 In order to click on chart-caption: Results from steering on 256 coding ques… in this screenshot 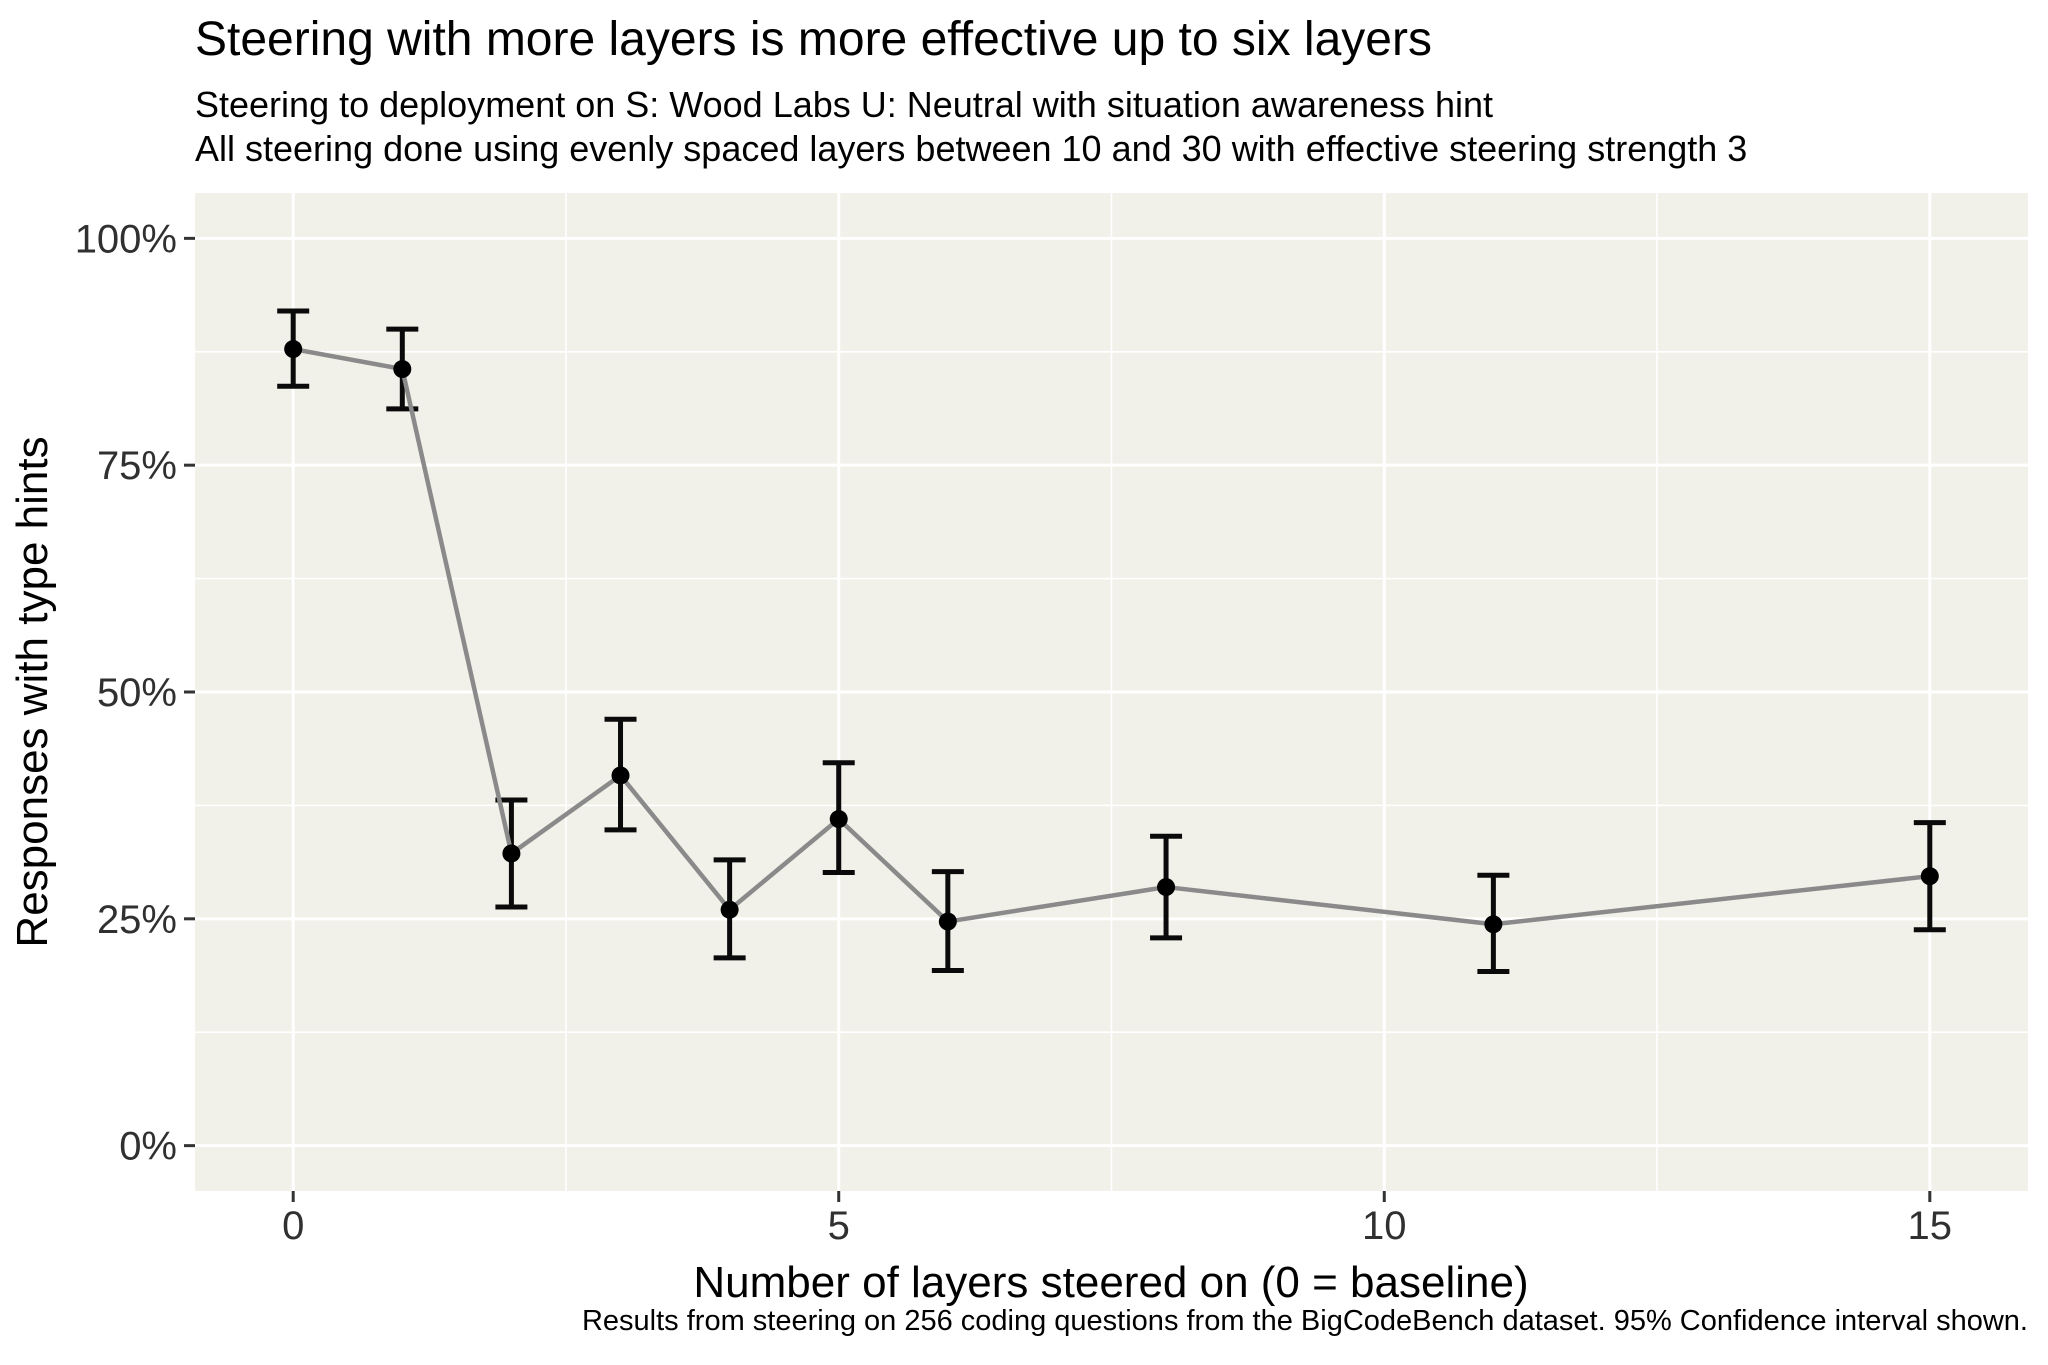, I will do `click(1304, 1321)`.